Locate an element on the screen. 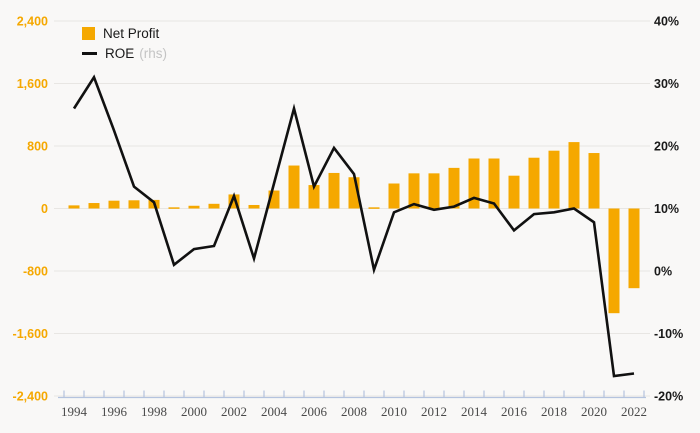  legend-item-net-profit: Net Profit is located at coordinates (124, 33).